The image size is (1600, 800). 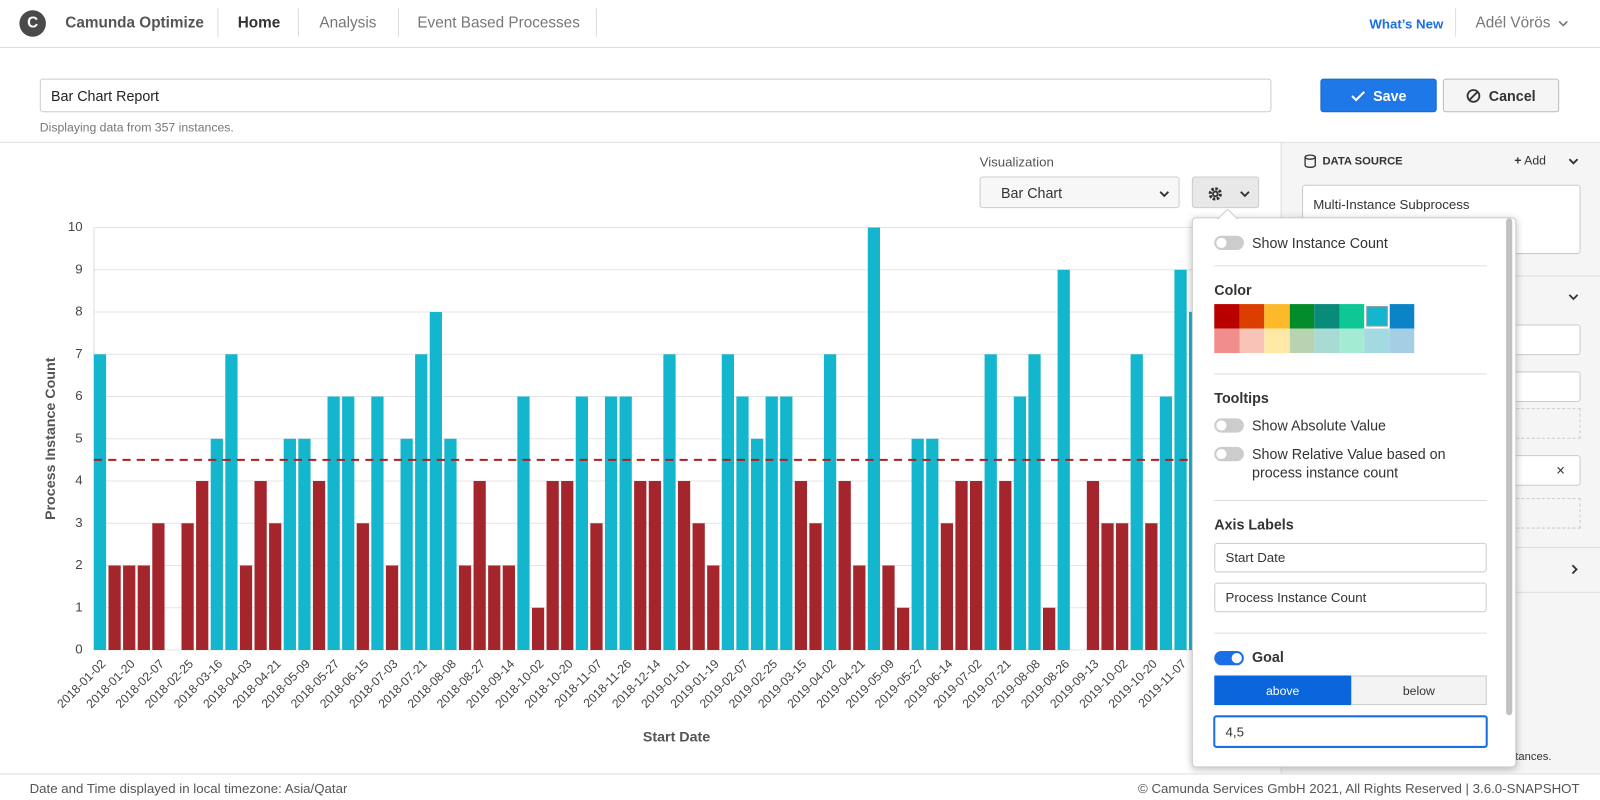 I want to click on y-label-input: Process Instance Count, so click(x=1350, y=597).